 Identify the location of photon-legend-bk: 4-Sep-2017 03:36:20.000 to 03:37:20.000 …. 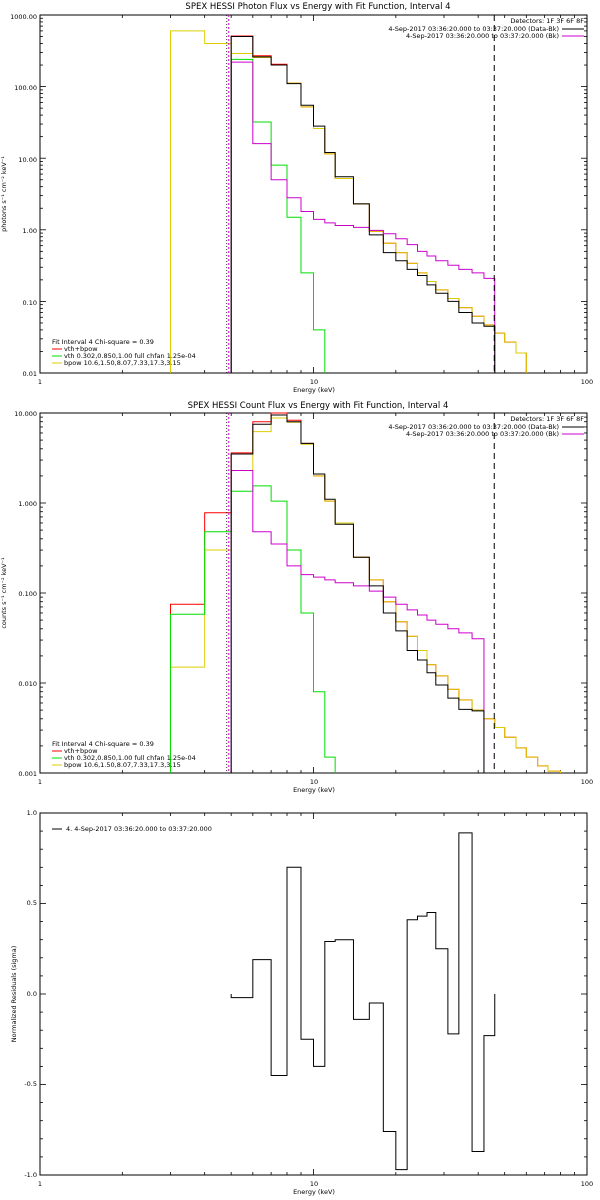
(482, 36).